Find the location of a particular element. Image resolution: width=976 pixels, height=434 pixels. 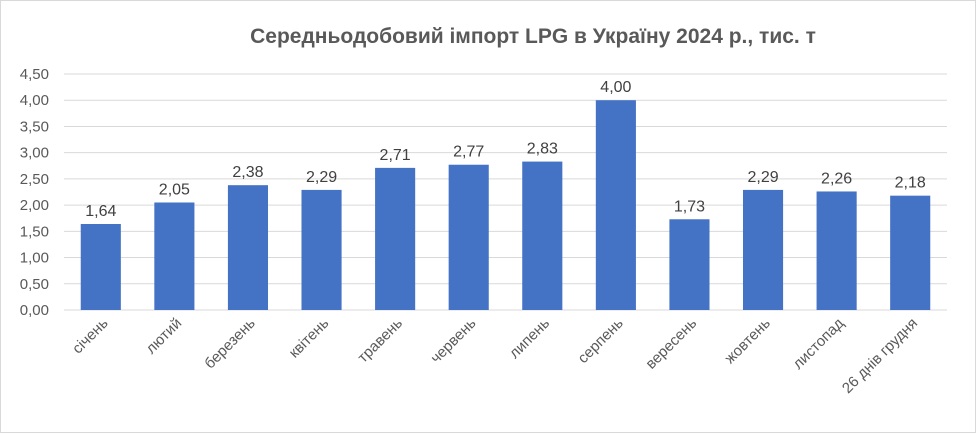

x-tick-label: лютий is located at coordinates (164, 336).